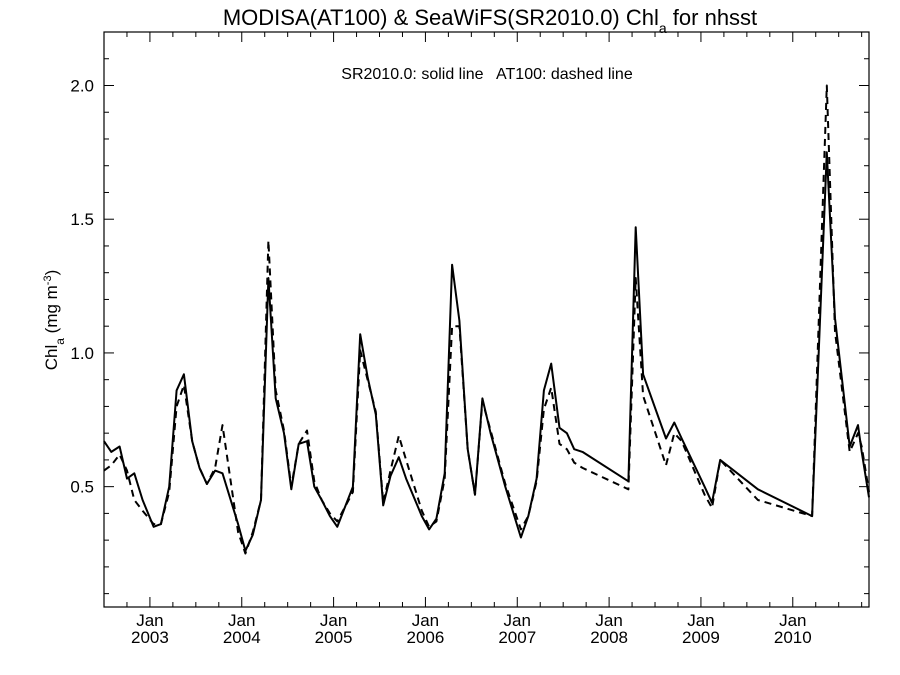  What do you see at coordinates (793, 637) in the screenshot?
I see `x-tick-year-label: 2010` at bounding box center [793, 637].